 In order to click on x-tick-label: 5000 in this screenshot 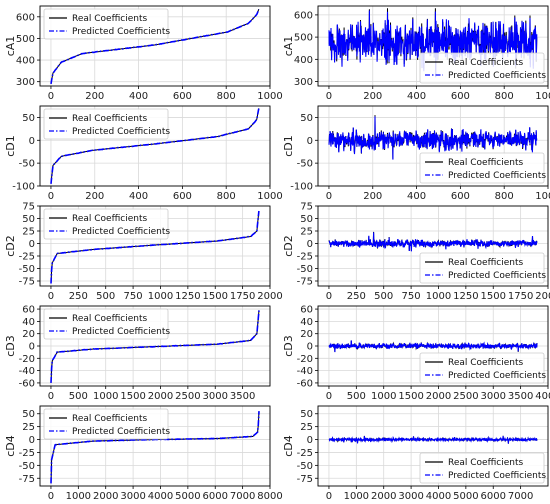, I will do `click(187, 496)`.